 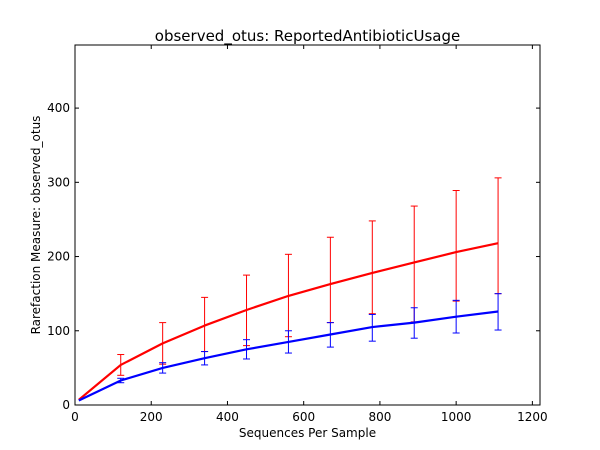 What do you see at coordinates (307, 433) in the screenshot?
I see `x-axis-label: Sequences Per Sample` at bounding box center [307, 433].